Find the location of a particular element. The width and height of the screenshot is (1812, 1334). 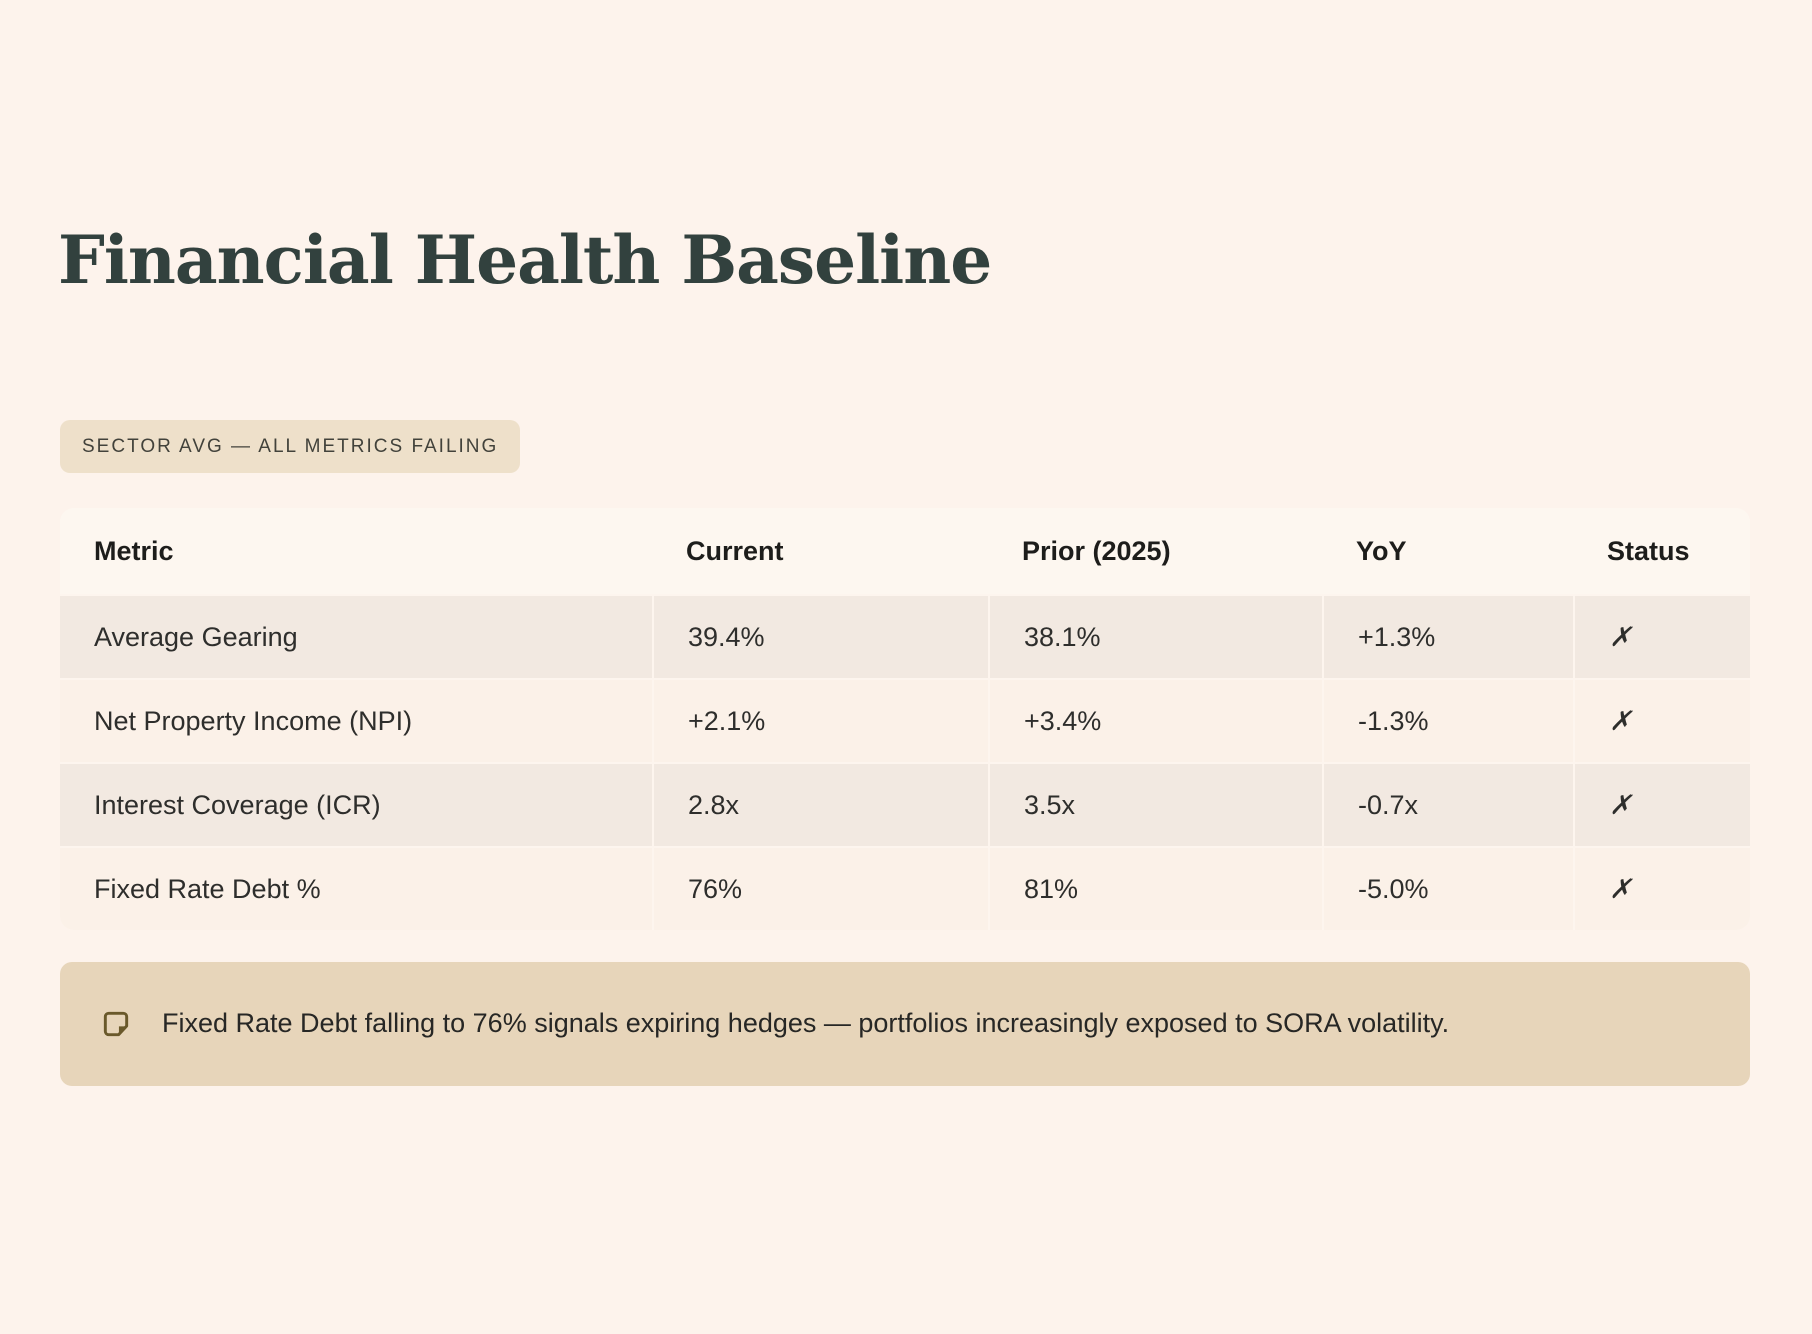

sector-status-badge-label: SECTOR AVG — ALL METRICS FAILING is located at coordinates (290, 446).